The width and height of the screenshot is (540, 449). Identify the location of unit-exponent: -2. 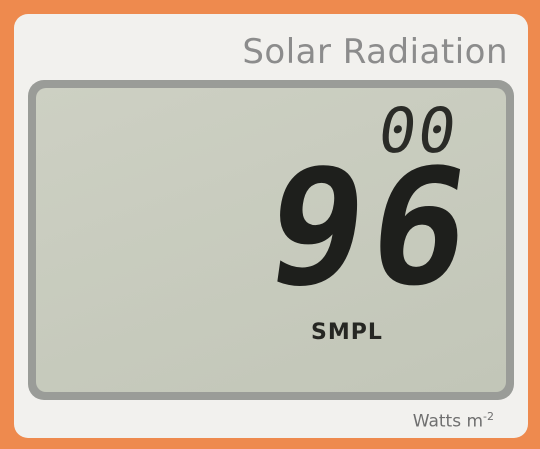
(488, 417).